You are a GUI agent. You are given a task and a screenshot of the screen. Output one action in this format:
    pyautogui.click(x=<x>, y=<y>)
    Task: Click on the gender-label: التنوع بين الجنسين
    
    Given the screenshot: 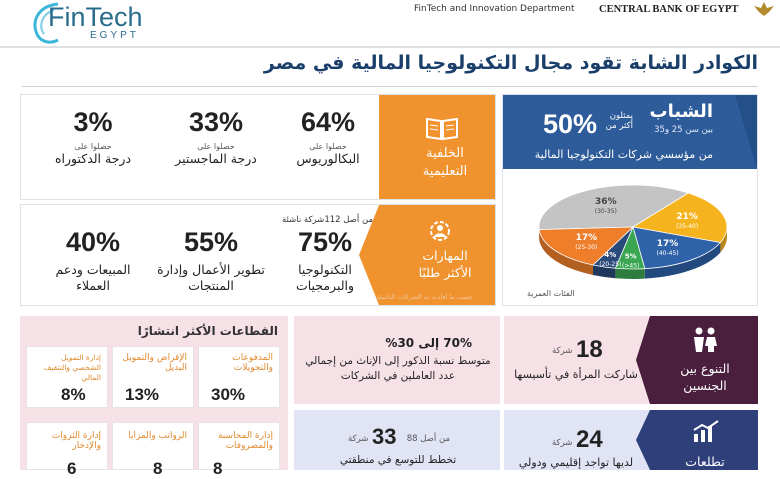 What is the action you would take?
    pyautogui.click(x=705, y=377)
    